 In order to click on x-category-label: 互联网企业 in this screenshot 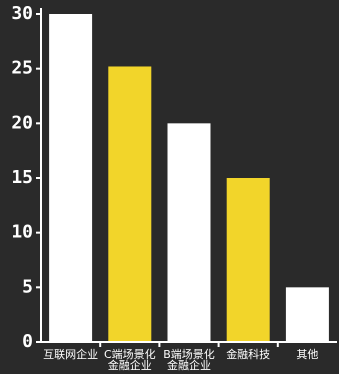, I will do `click(70, 354)`.